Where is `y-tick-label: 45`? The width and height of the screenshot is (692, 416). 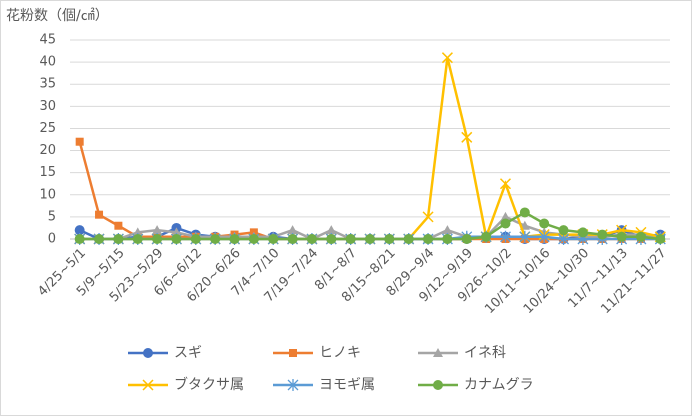 y-tick-label: 45 is located at coordinates (47, 40).